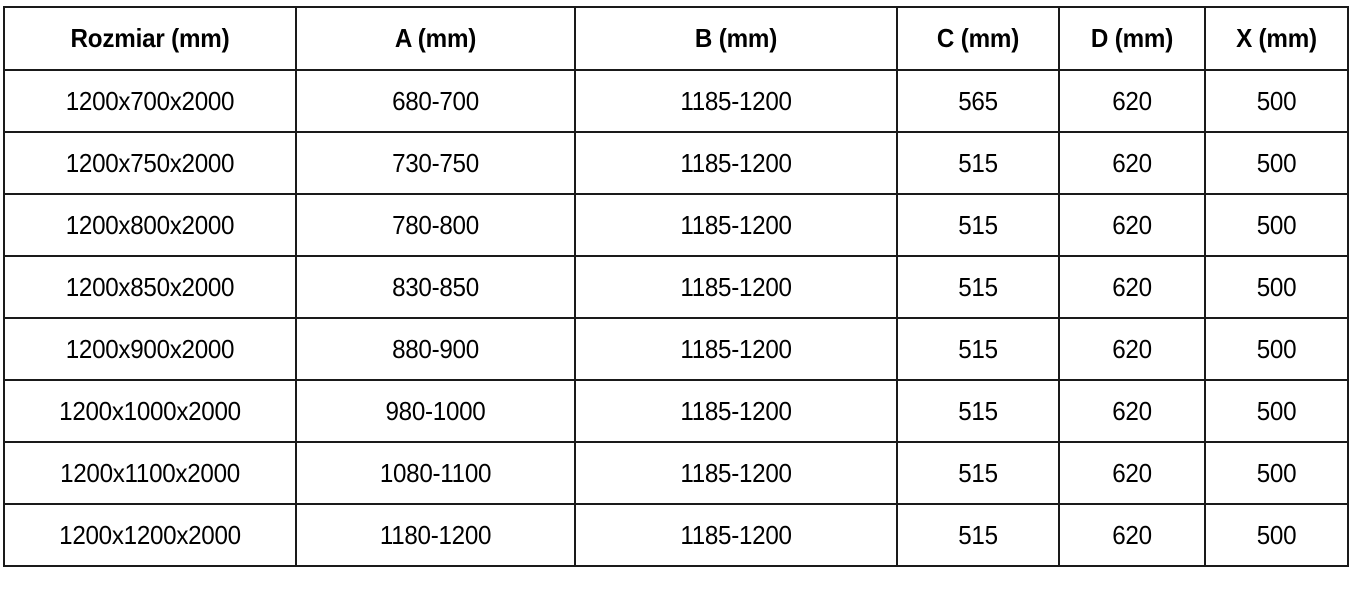 This screenshot has height=591, width=1355. What do you see at coordinates (150, 473) in the screenshot?
I see `cell-rozmiar: 1200x1100x2000` at bounding box center [150, 473].